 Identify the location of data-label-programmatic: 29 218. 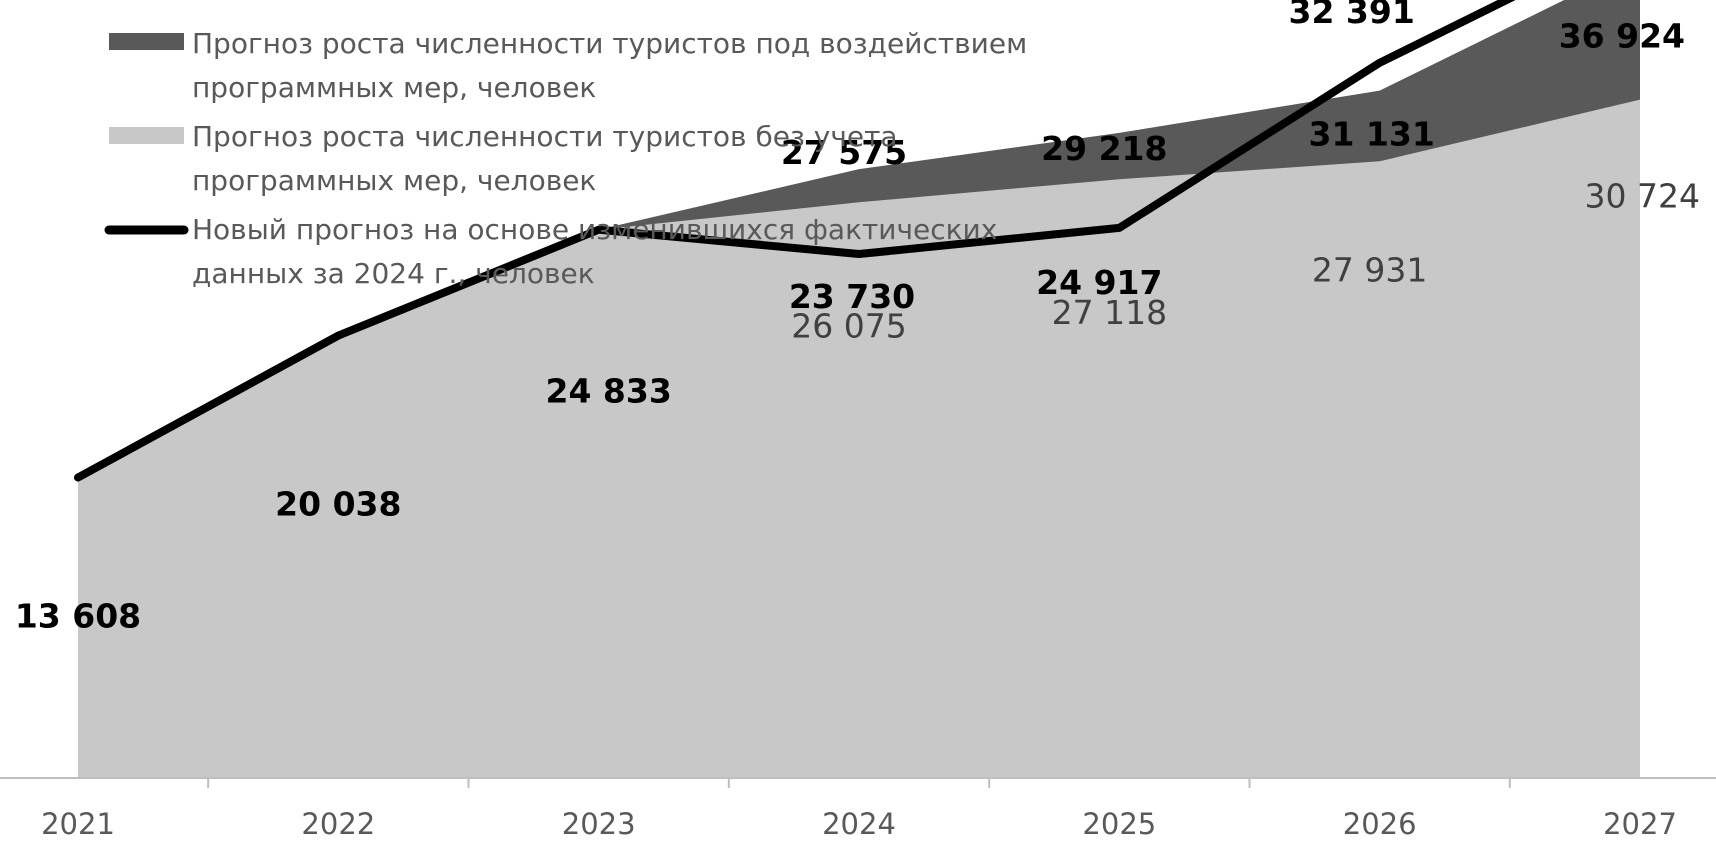
(1104, 148).